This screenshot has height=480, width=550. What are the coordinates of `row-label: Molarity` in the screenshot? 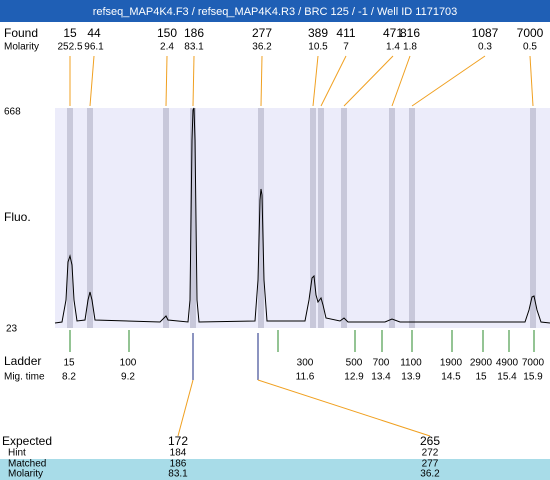 It's located at (25, 474).